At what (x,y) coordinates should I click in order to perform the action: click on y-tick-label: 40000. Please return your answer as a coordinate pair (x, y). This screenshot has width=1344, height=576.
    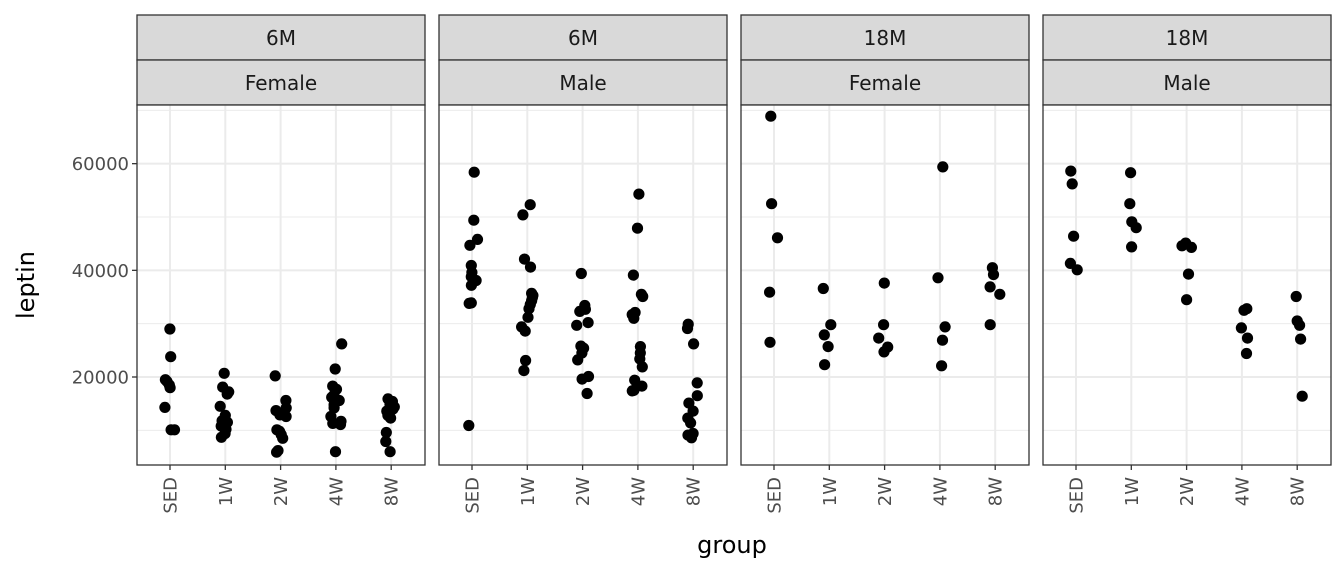
    Looking at the image, I should click on (100, 271).